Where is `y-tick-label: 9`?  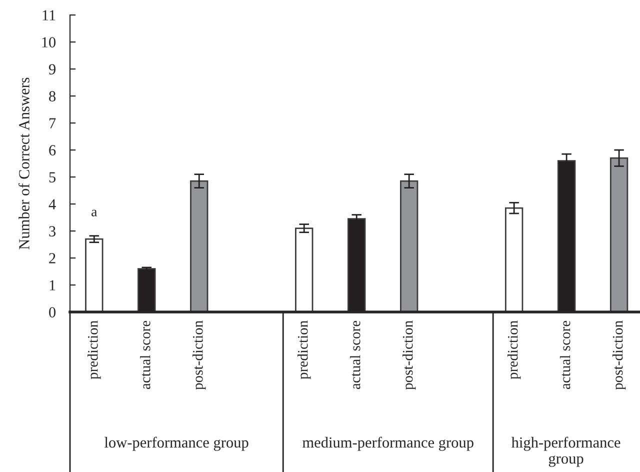
y-tick-label: 9 is located at coordinates (52, 69).